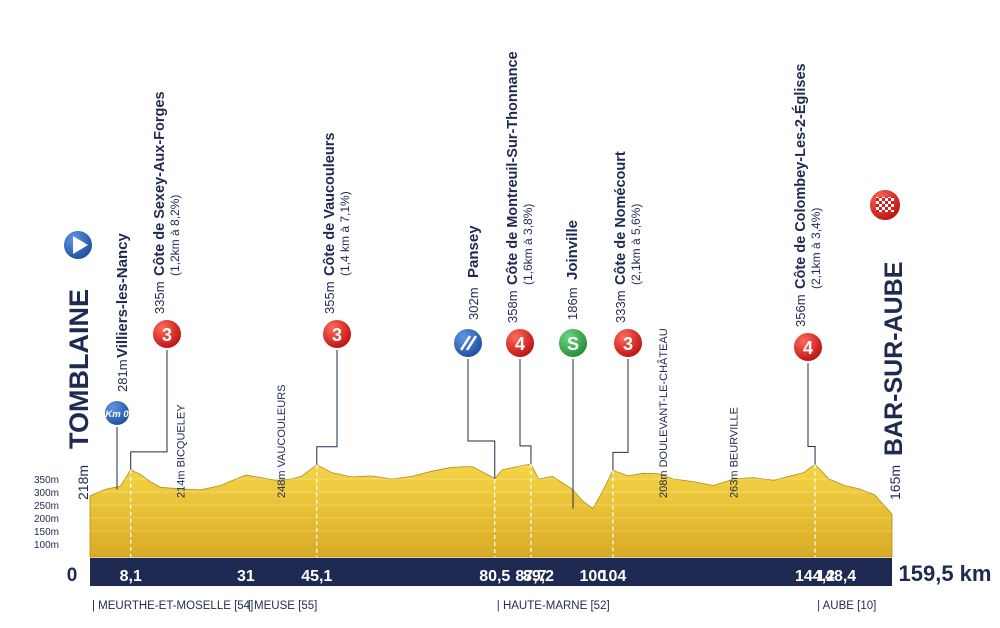 This screenshot has height=628, width=1000. I want to click on y-tick-350: 350m, so click(46, 480).